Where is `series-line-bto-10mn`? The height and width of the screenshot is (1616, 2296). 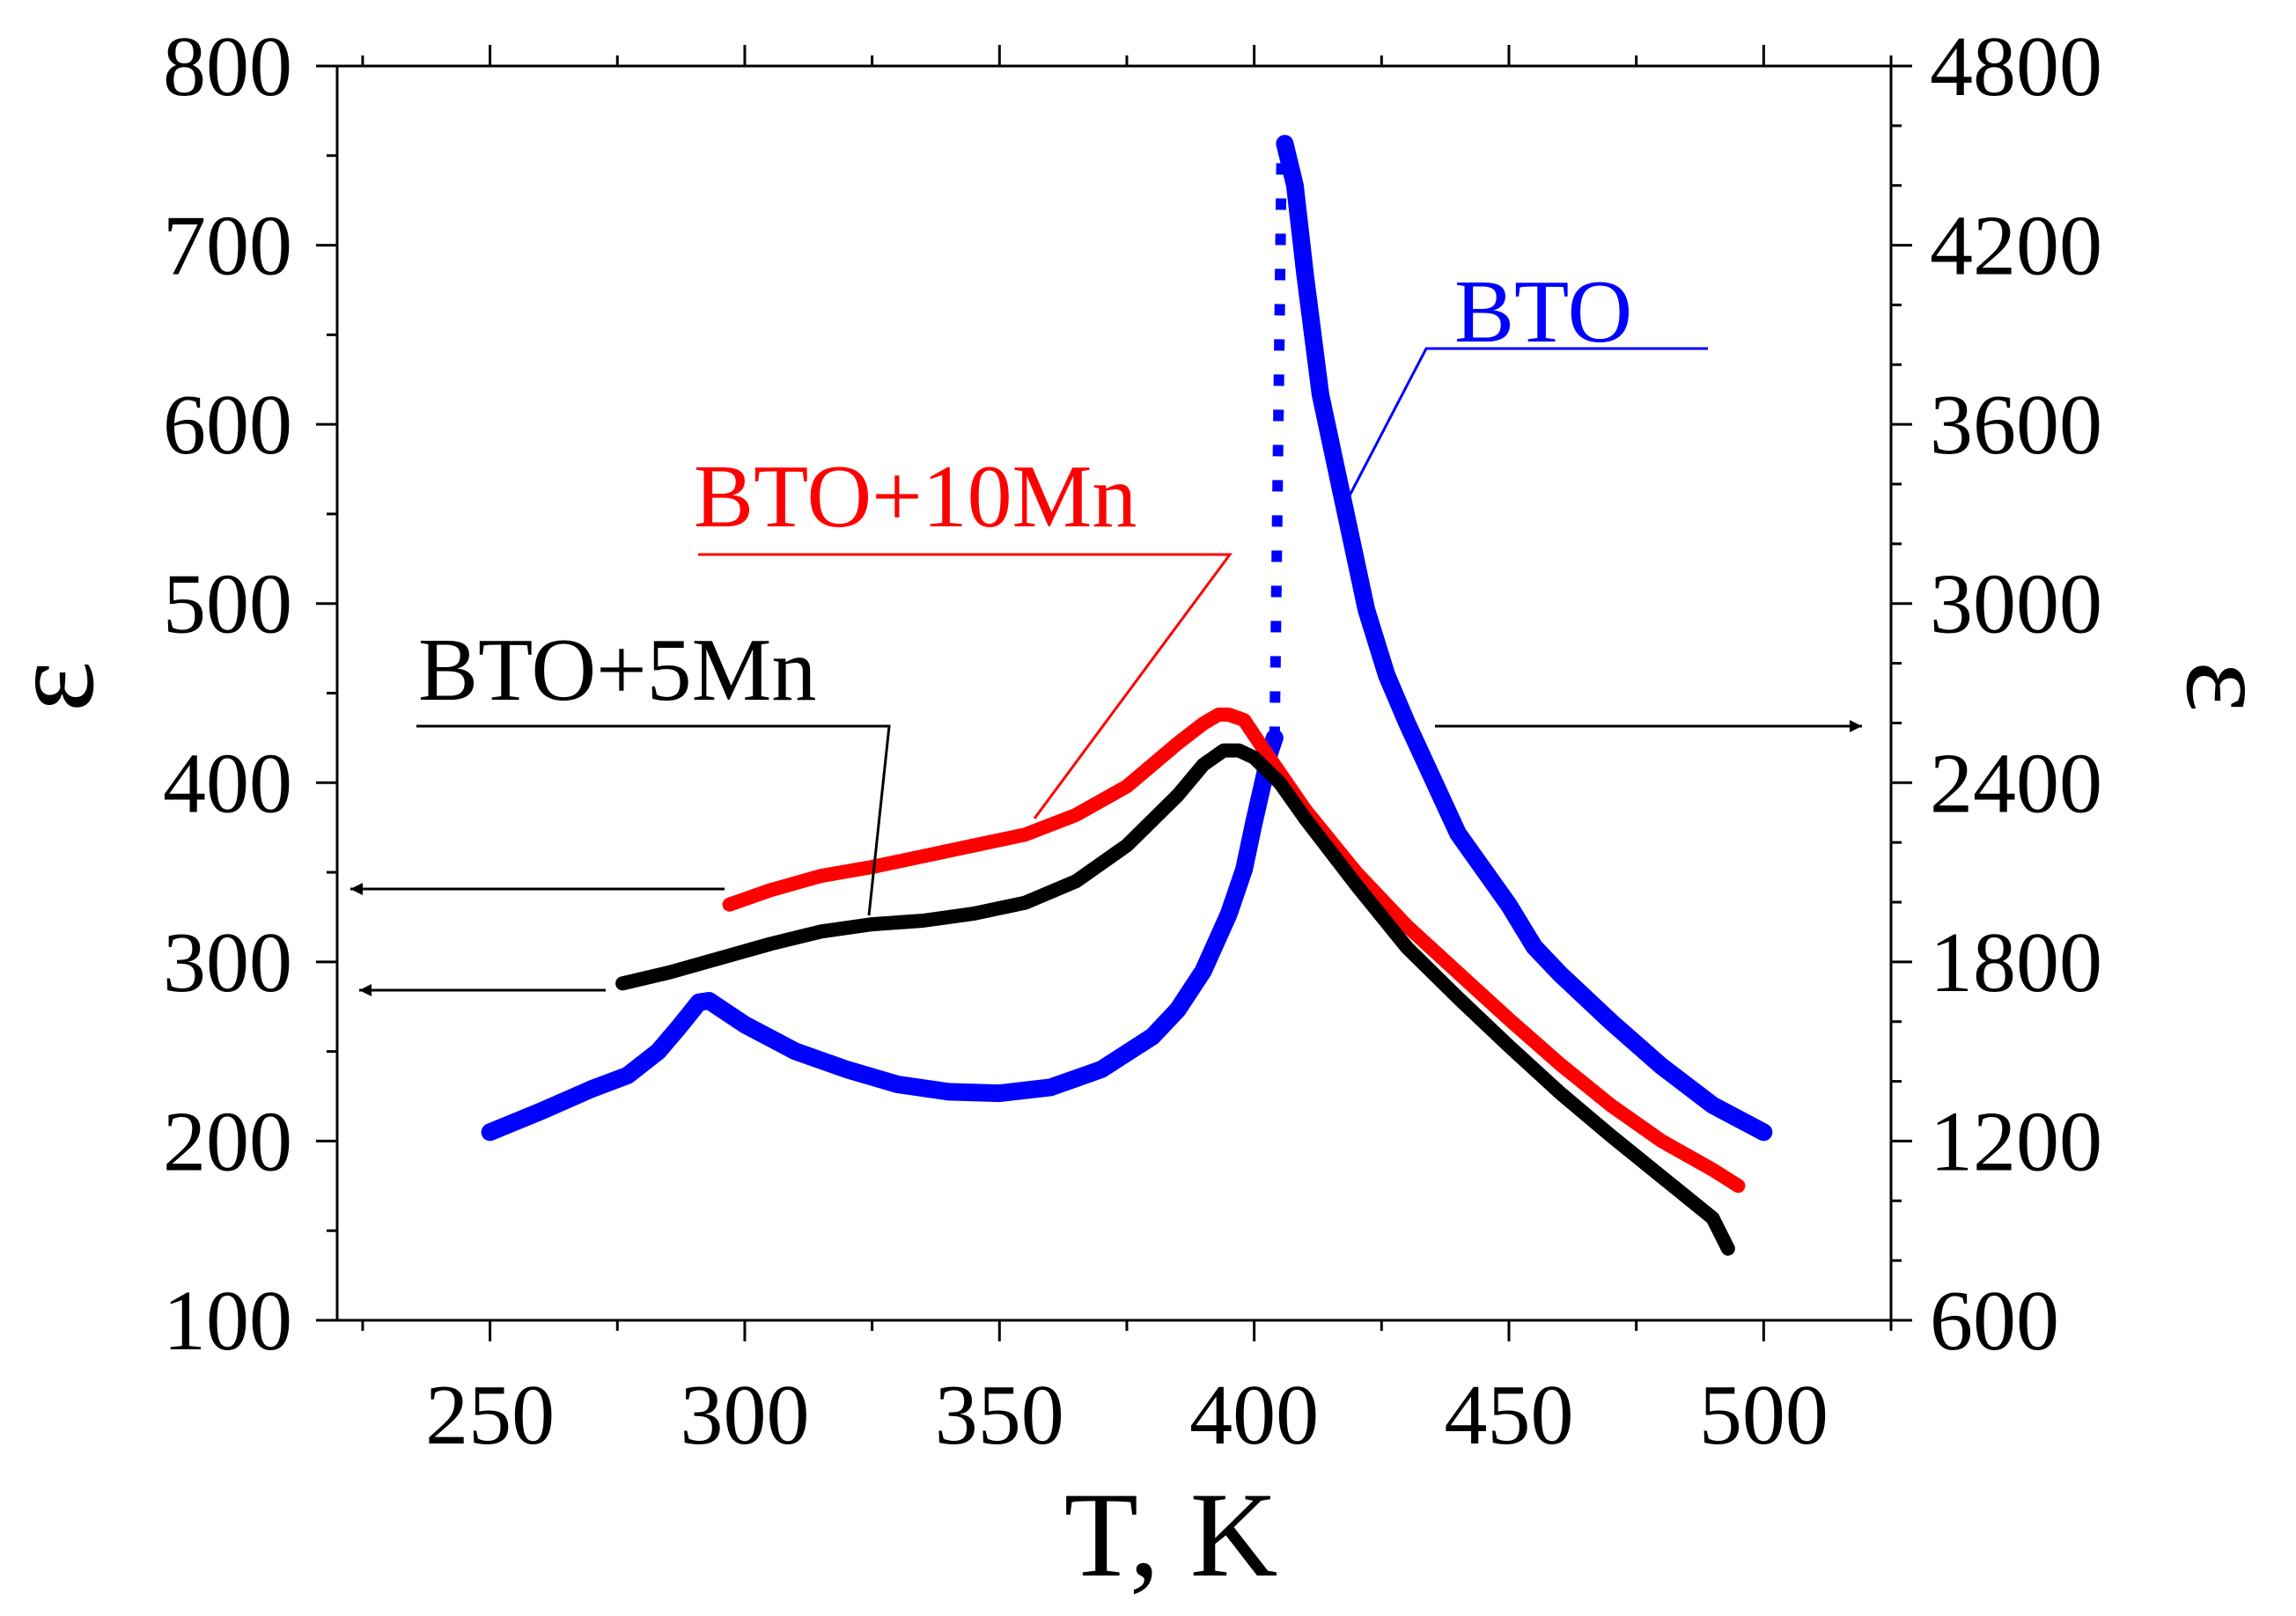 series-line-bto-10mn is located at coordinates (1234, 950).